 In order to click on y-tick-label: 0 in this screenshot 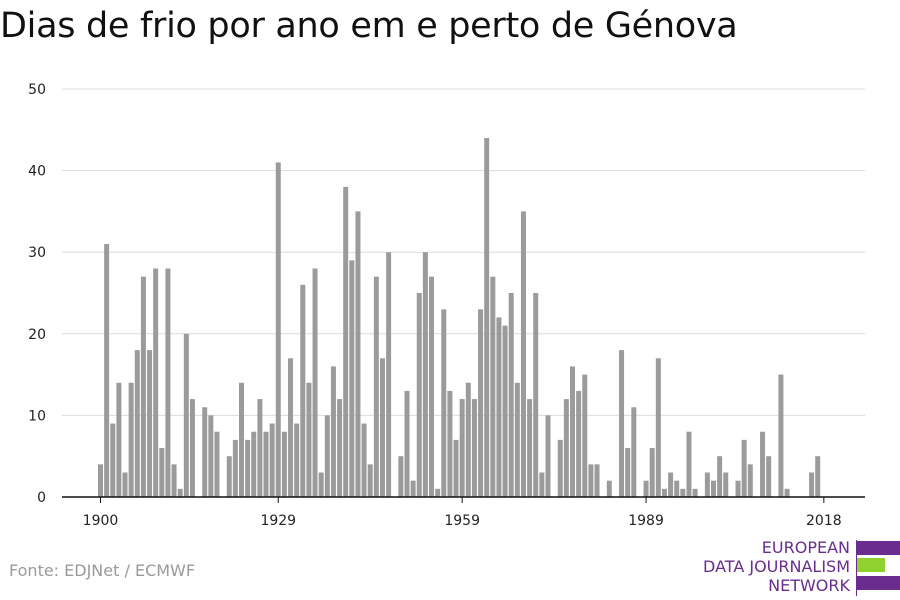, I will do `click(41, 498)`.